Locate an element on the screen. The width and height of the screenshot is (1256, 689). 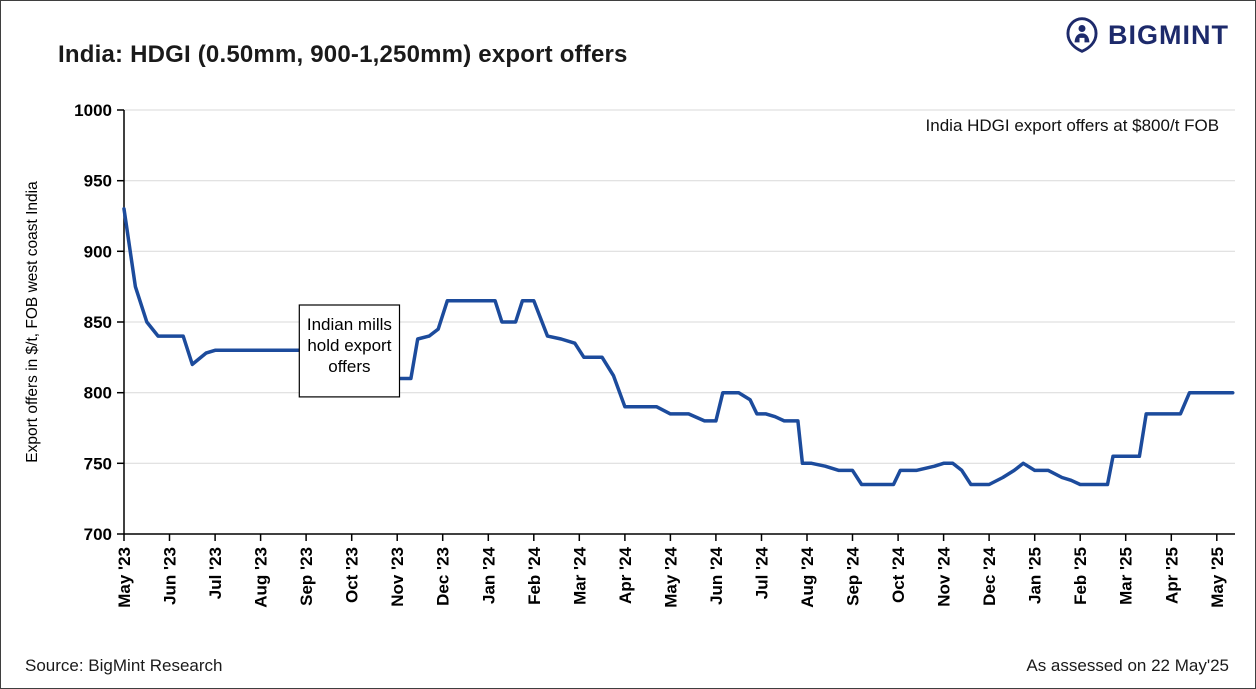
svg-text: offers is located at coordinates (349, 366).